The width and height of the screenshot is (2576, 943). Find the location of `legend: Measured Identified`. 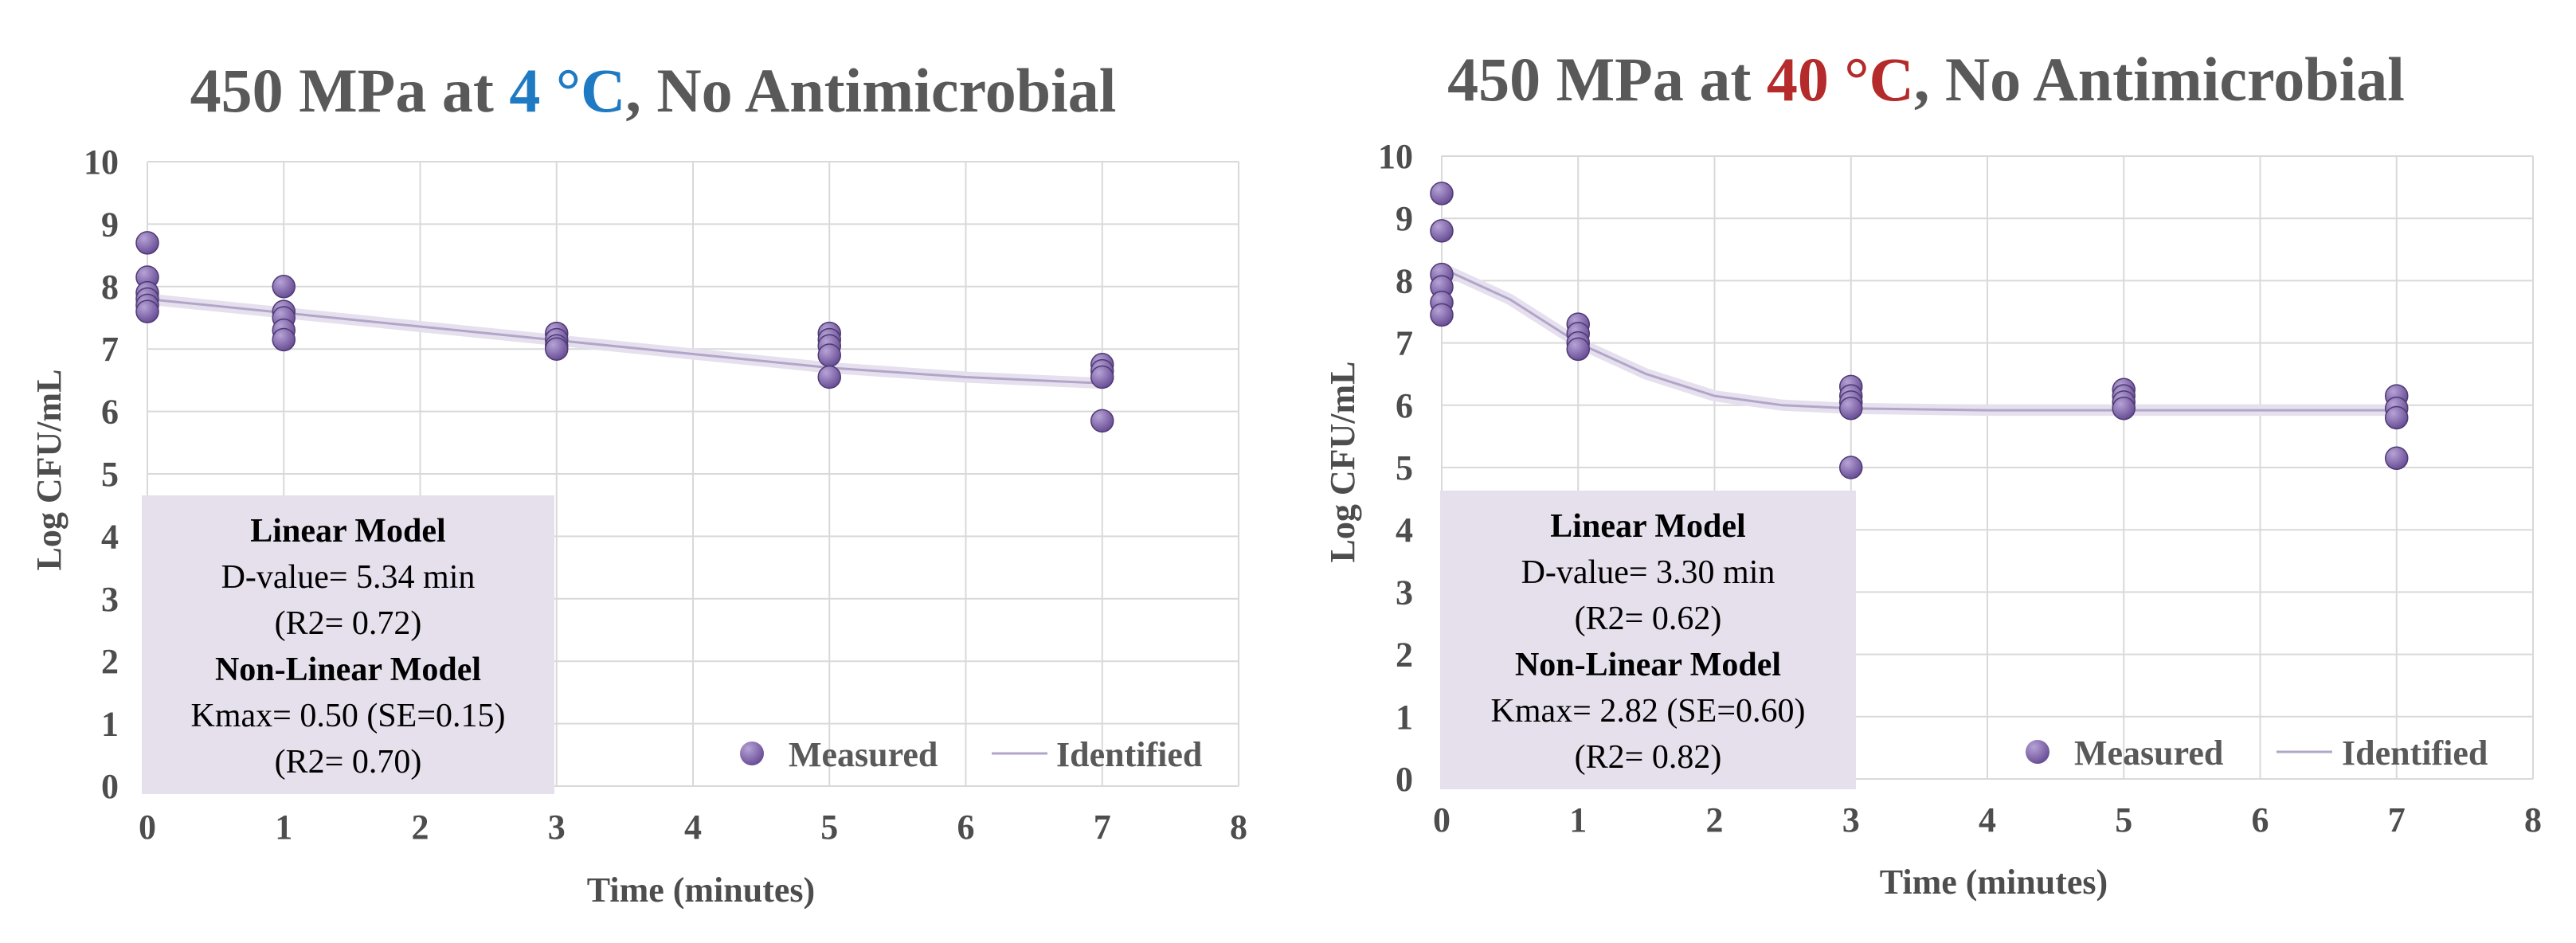

legend: Measured Identified is located at coordinates (971, 754).